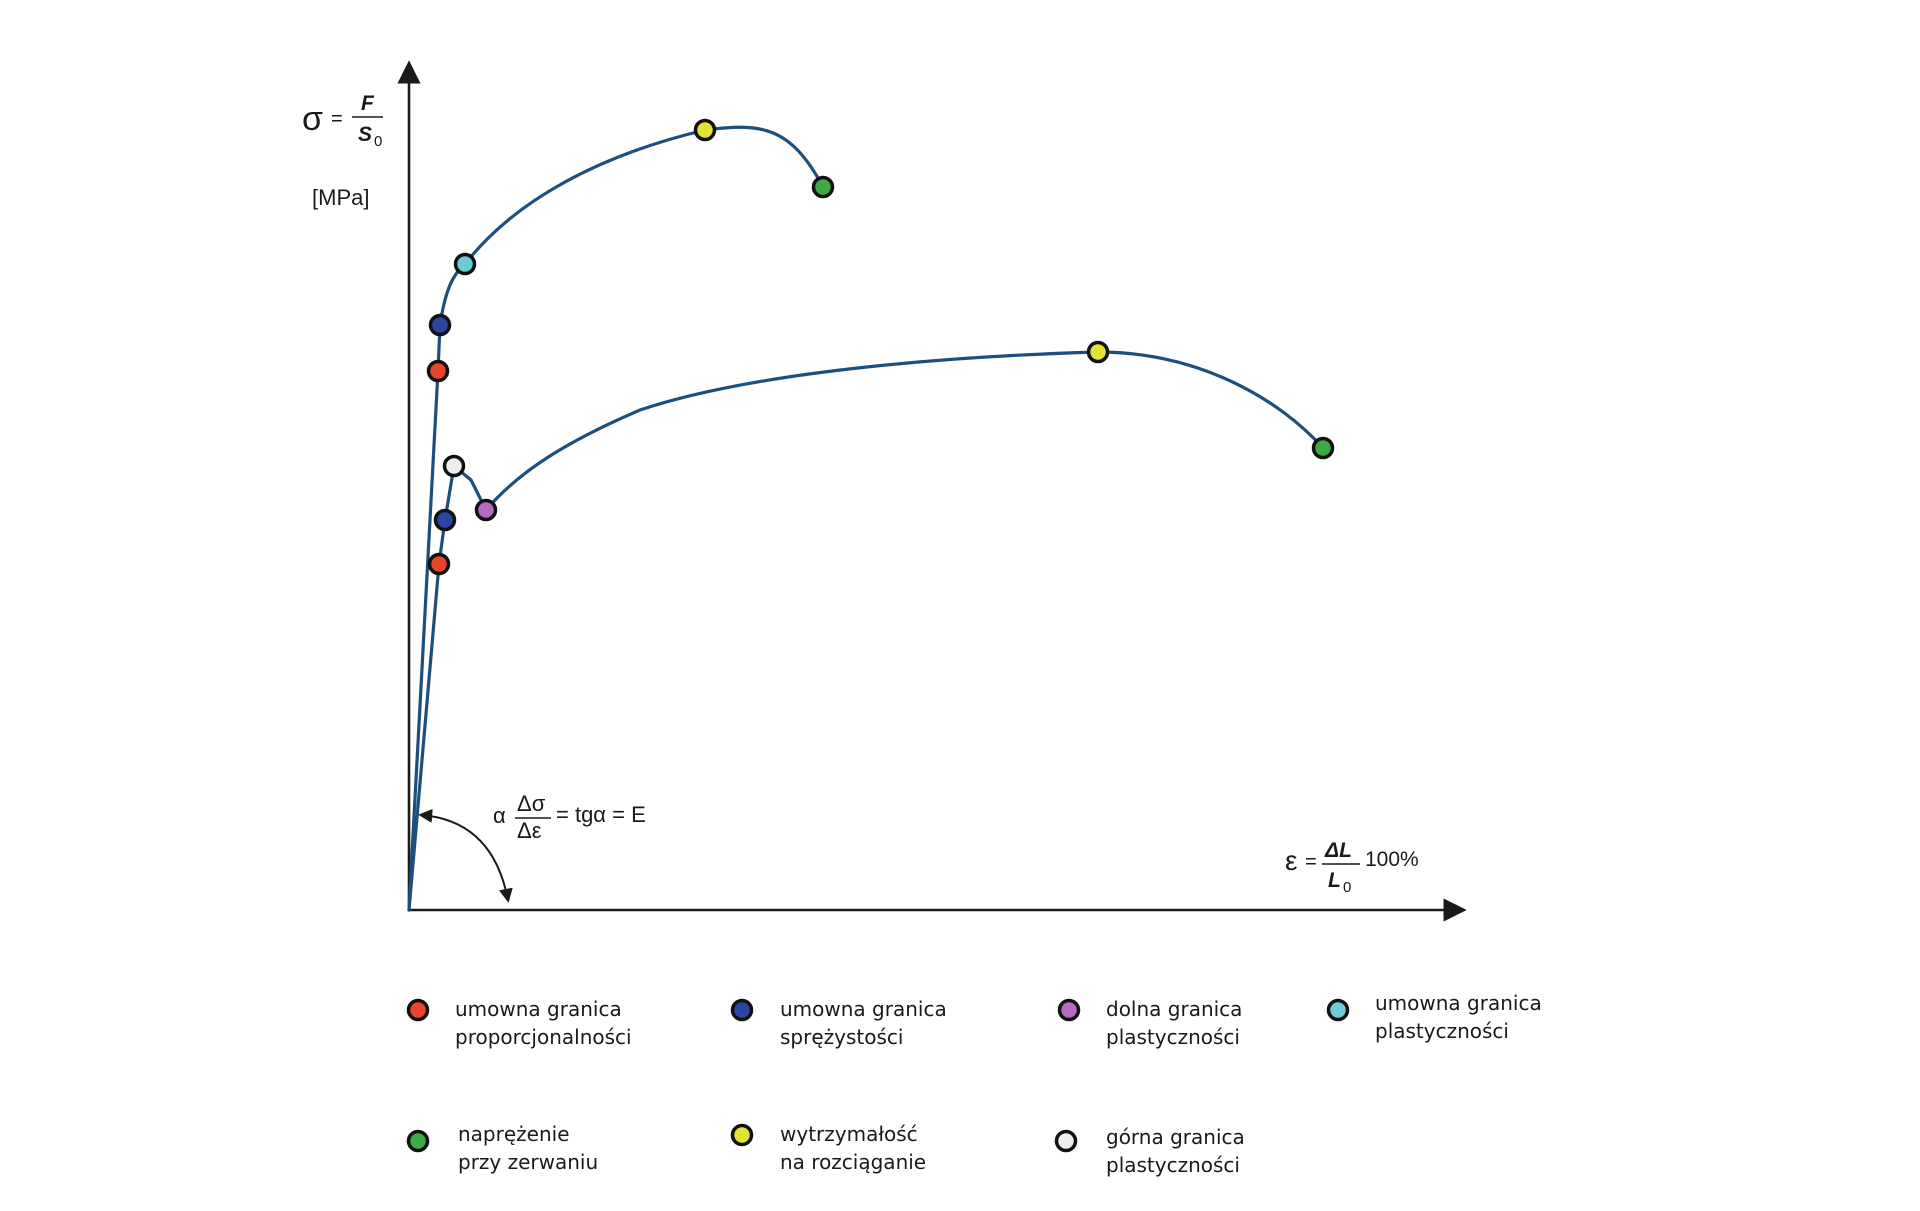 Image resolution: width=1920 pixels, height=1211 pixels. What do you see at coordinates (823, 187) in the screenshot?
I see `marker-breaking-stress-upper` at bounding box center [823, 187].